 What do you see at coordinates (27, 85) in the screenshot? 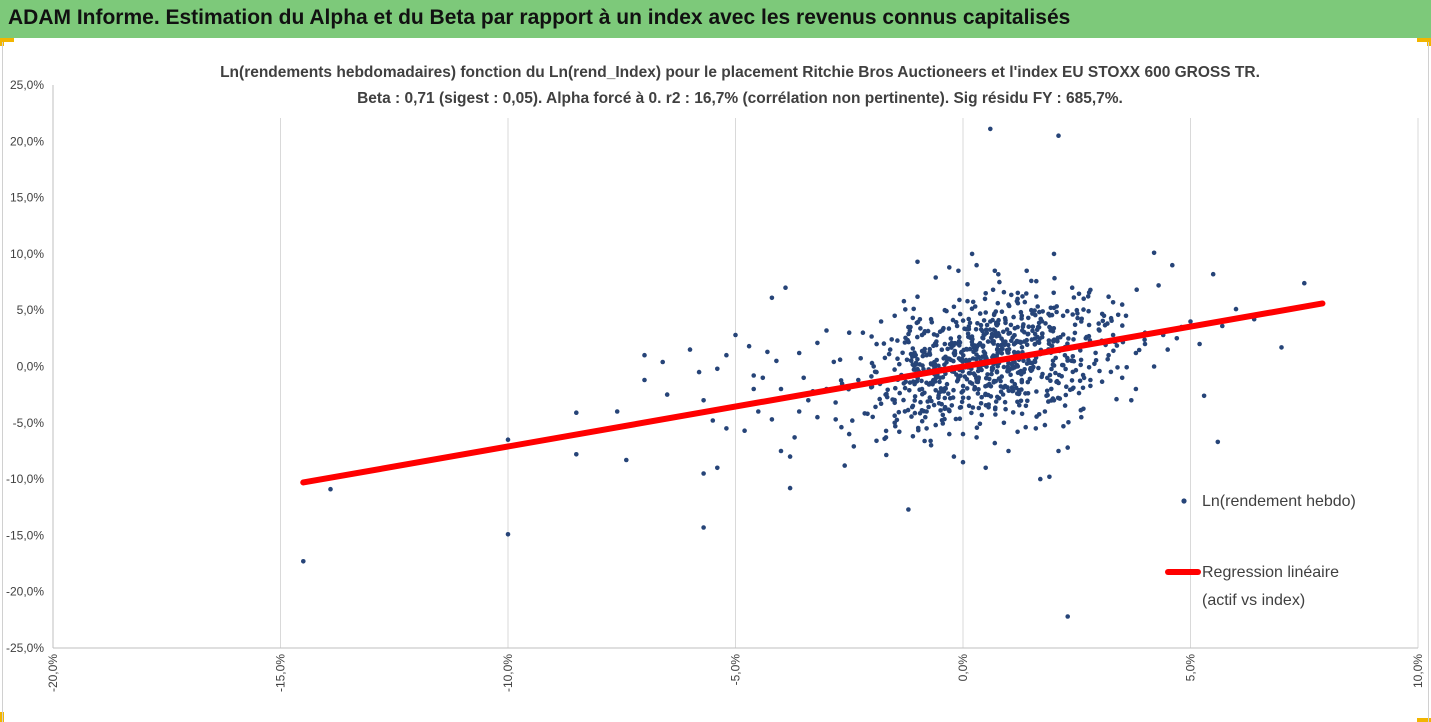
I see `y-tick-label: 25,0%` at bounding box center [27, 85].